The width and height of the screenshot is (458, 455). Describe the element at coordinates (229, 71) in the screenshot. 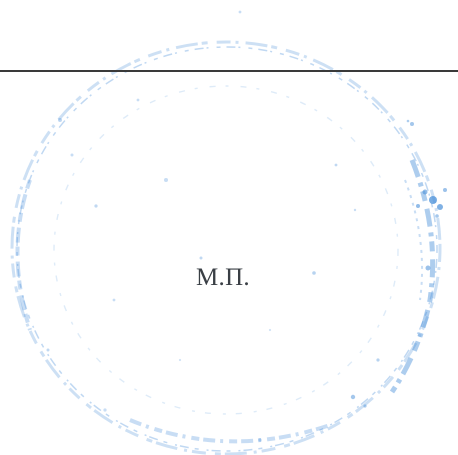

I see `signature-line` at that location.